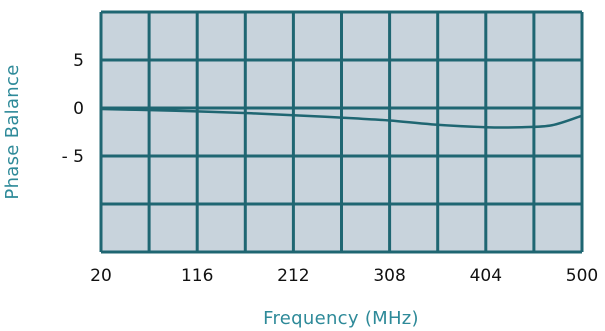 This screenshot has height=331, width=605. Describe the element at coordinates (12, 131) in the screenshot. I see `y-axis-title: Phase Balance` at that location.